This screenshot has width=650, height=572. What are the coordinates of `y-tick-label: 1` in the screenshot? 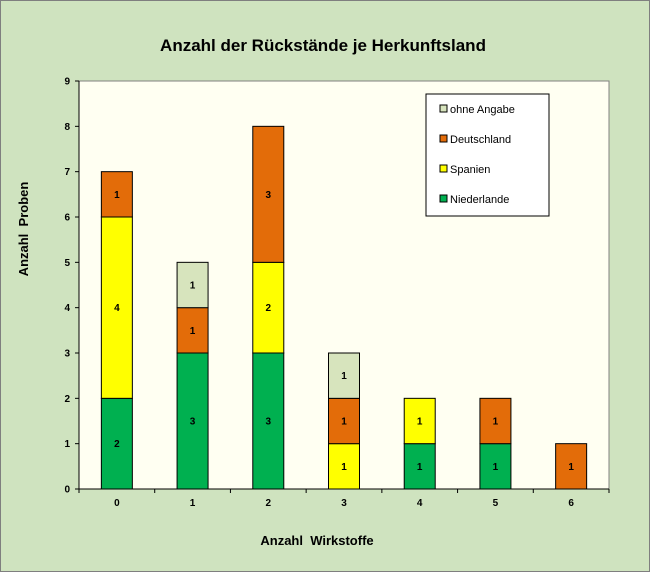 It's located at (67, 444).